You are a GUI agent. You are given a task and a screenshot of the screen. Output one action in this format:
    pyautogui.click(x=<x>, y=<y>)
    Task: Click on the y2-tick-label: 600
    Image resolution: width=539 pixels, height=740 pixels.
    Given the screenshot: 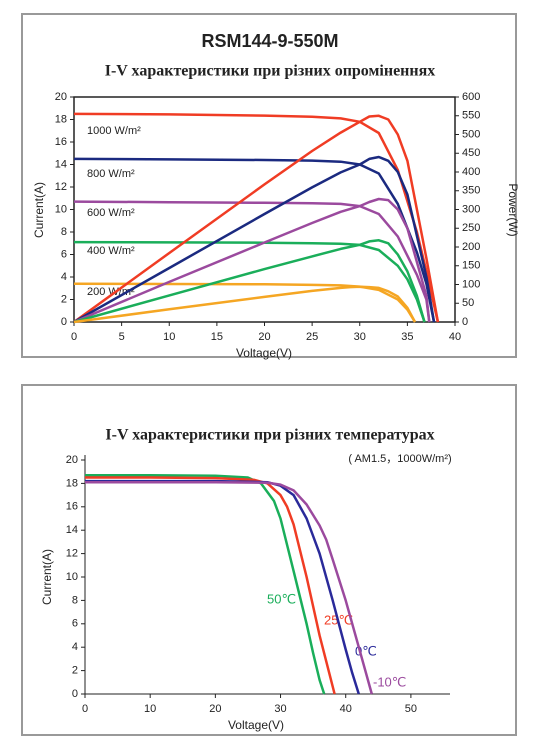 What is the action you would take?
    pyautogui.click(x=471, y=97)
    